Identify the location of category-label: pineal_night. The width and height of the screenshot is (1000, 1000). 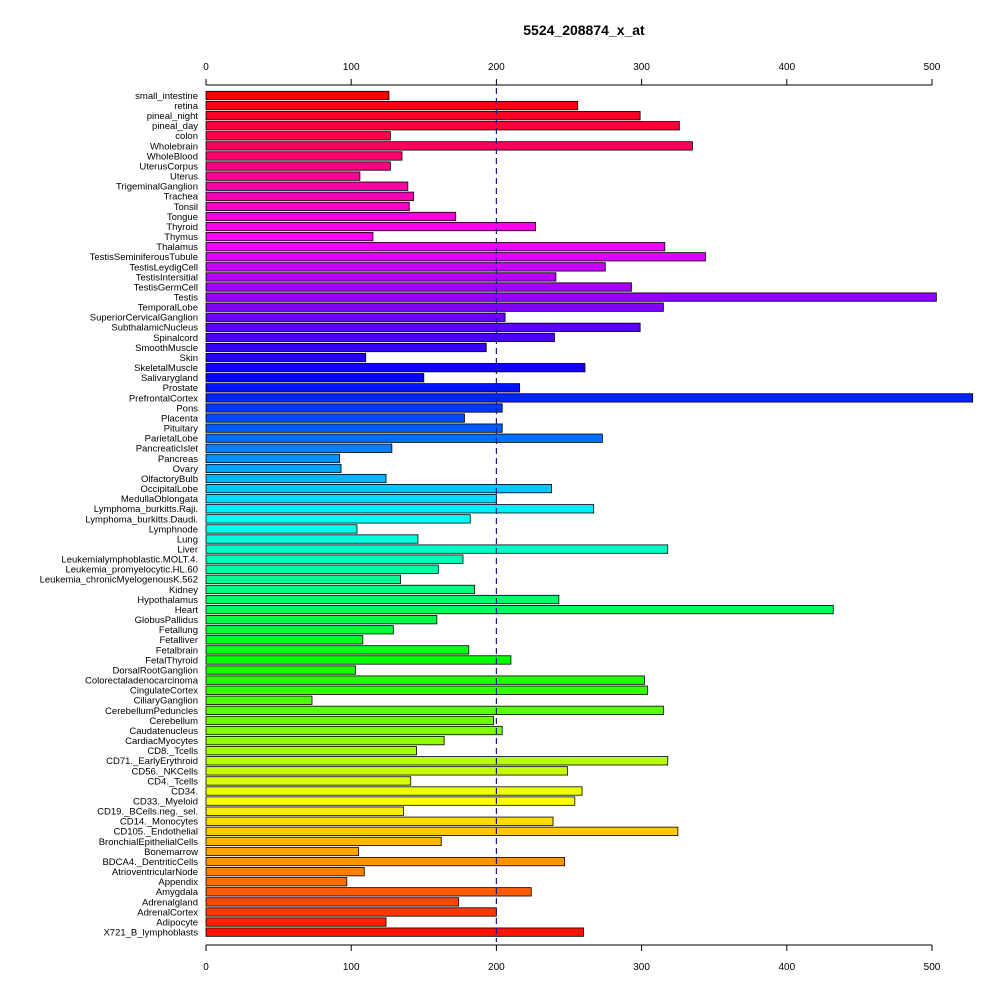
(173, 116).